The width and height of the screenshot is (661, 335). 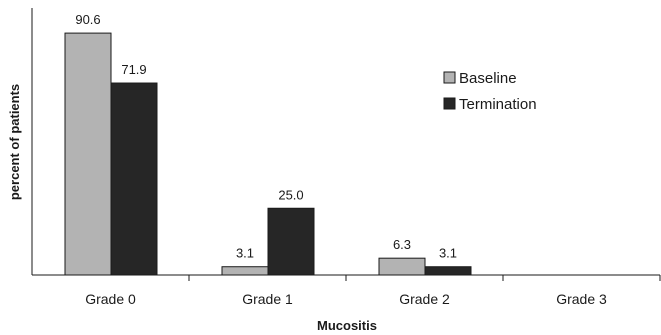 What do you see at coordinates (373, 291) in the screenshot?
I see `x-ticks: Grade 0 Grade 1 Grade 2 Grade 3` at bounding box center [373, 291].